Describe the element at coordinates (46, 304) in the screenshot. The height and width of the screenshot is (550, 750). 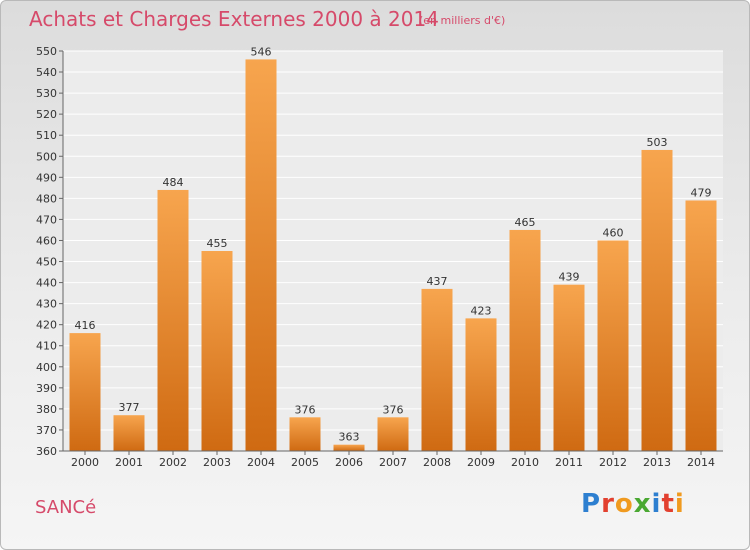
I see `y-tick-label: 430` at that location.